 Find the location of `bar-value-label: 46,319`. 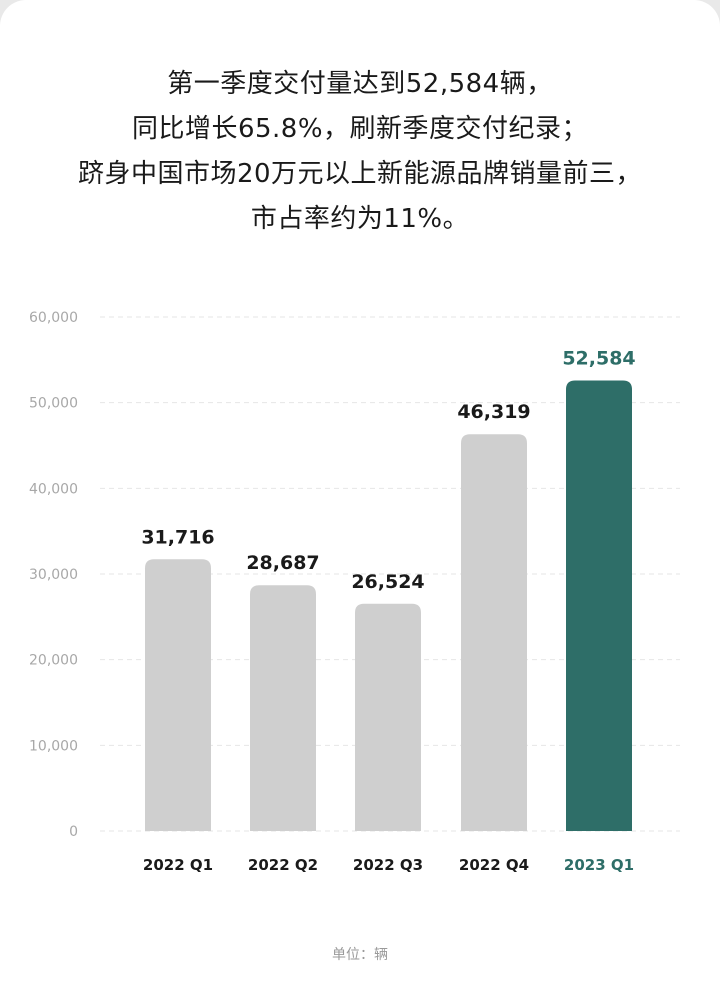

bar-value-label: 46,319 is located at coordinates (493, 412).